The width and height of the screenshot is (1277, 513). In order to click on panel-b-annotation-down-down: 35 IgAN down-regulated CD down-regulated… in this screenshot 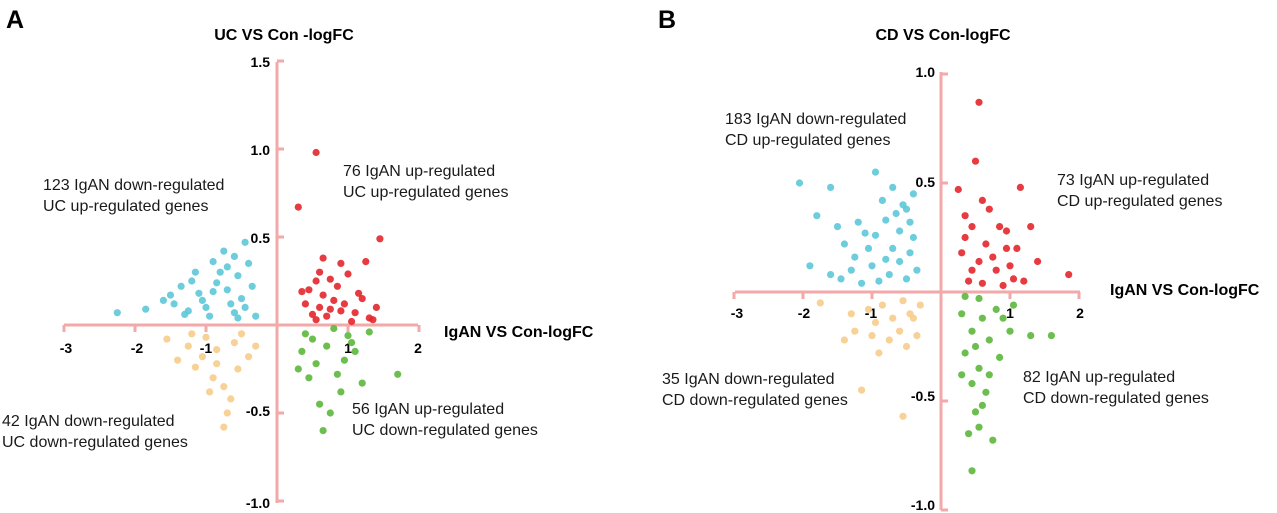, I will do `click(755, 390)`.